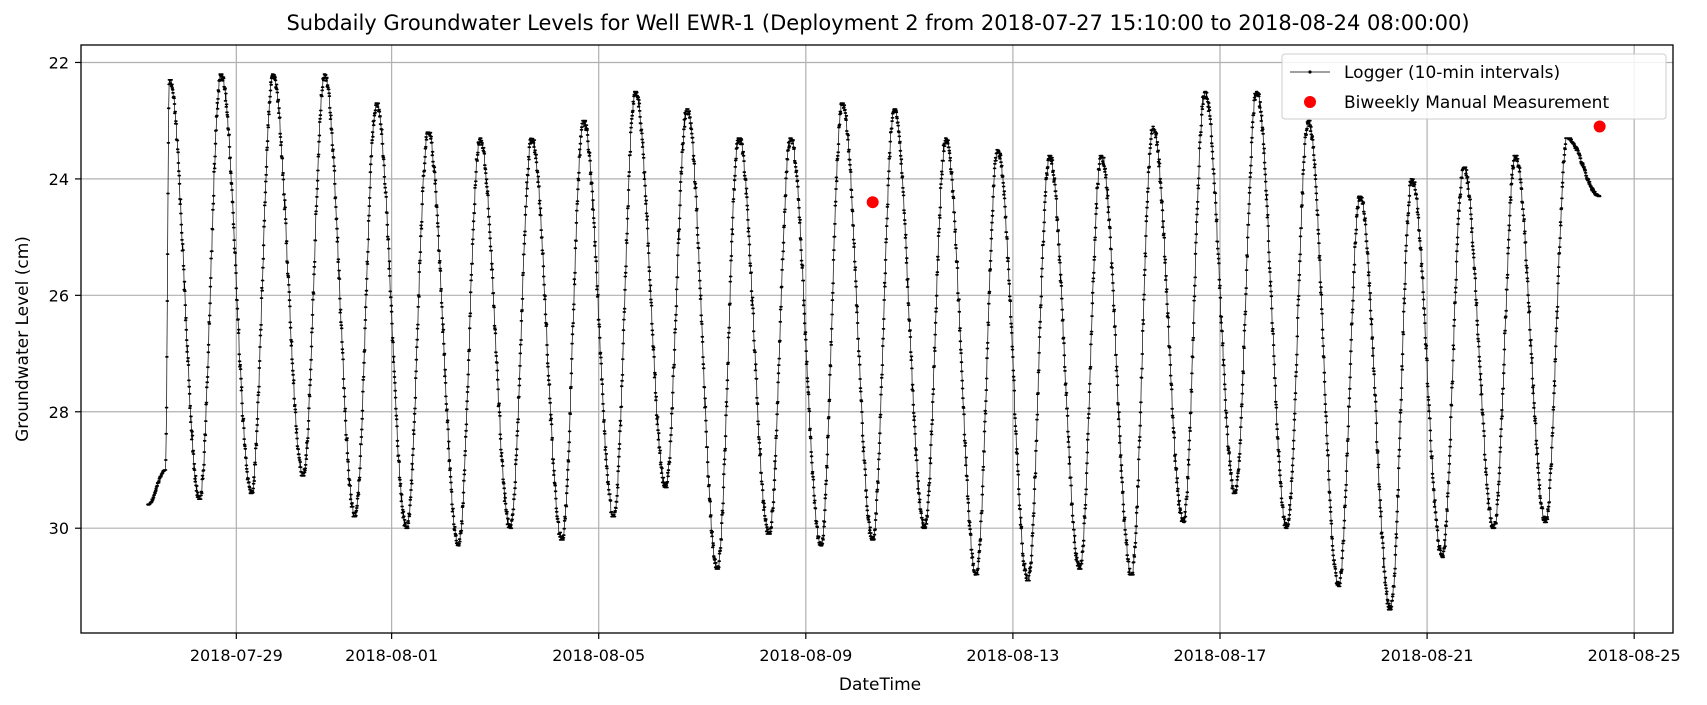  What do you see at coordinates (1310, 102) in the screenshot?
I see `legend-manual-marker` at bounding box center [1310, 102].